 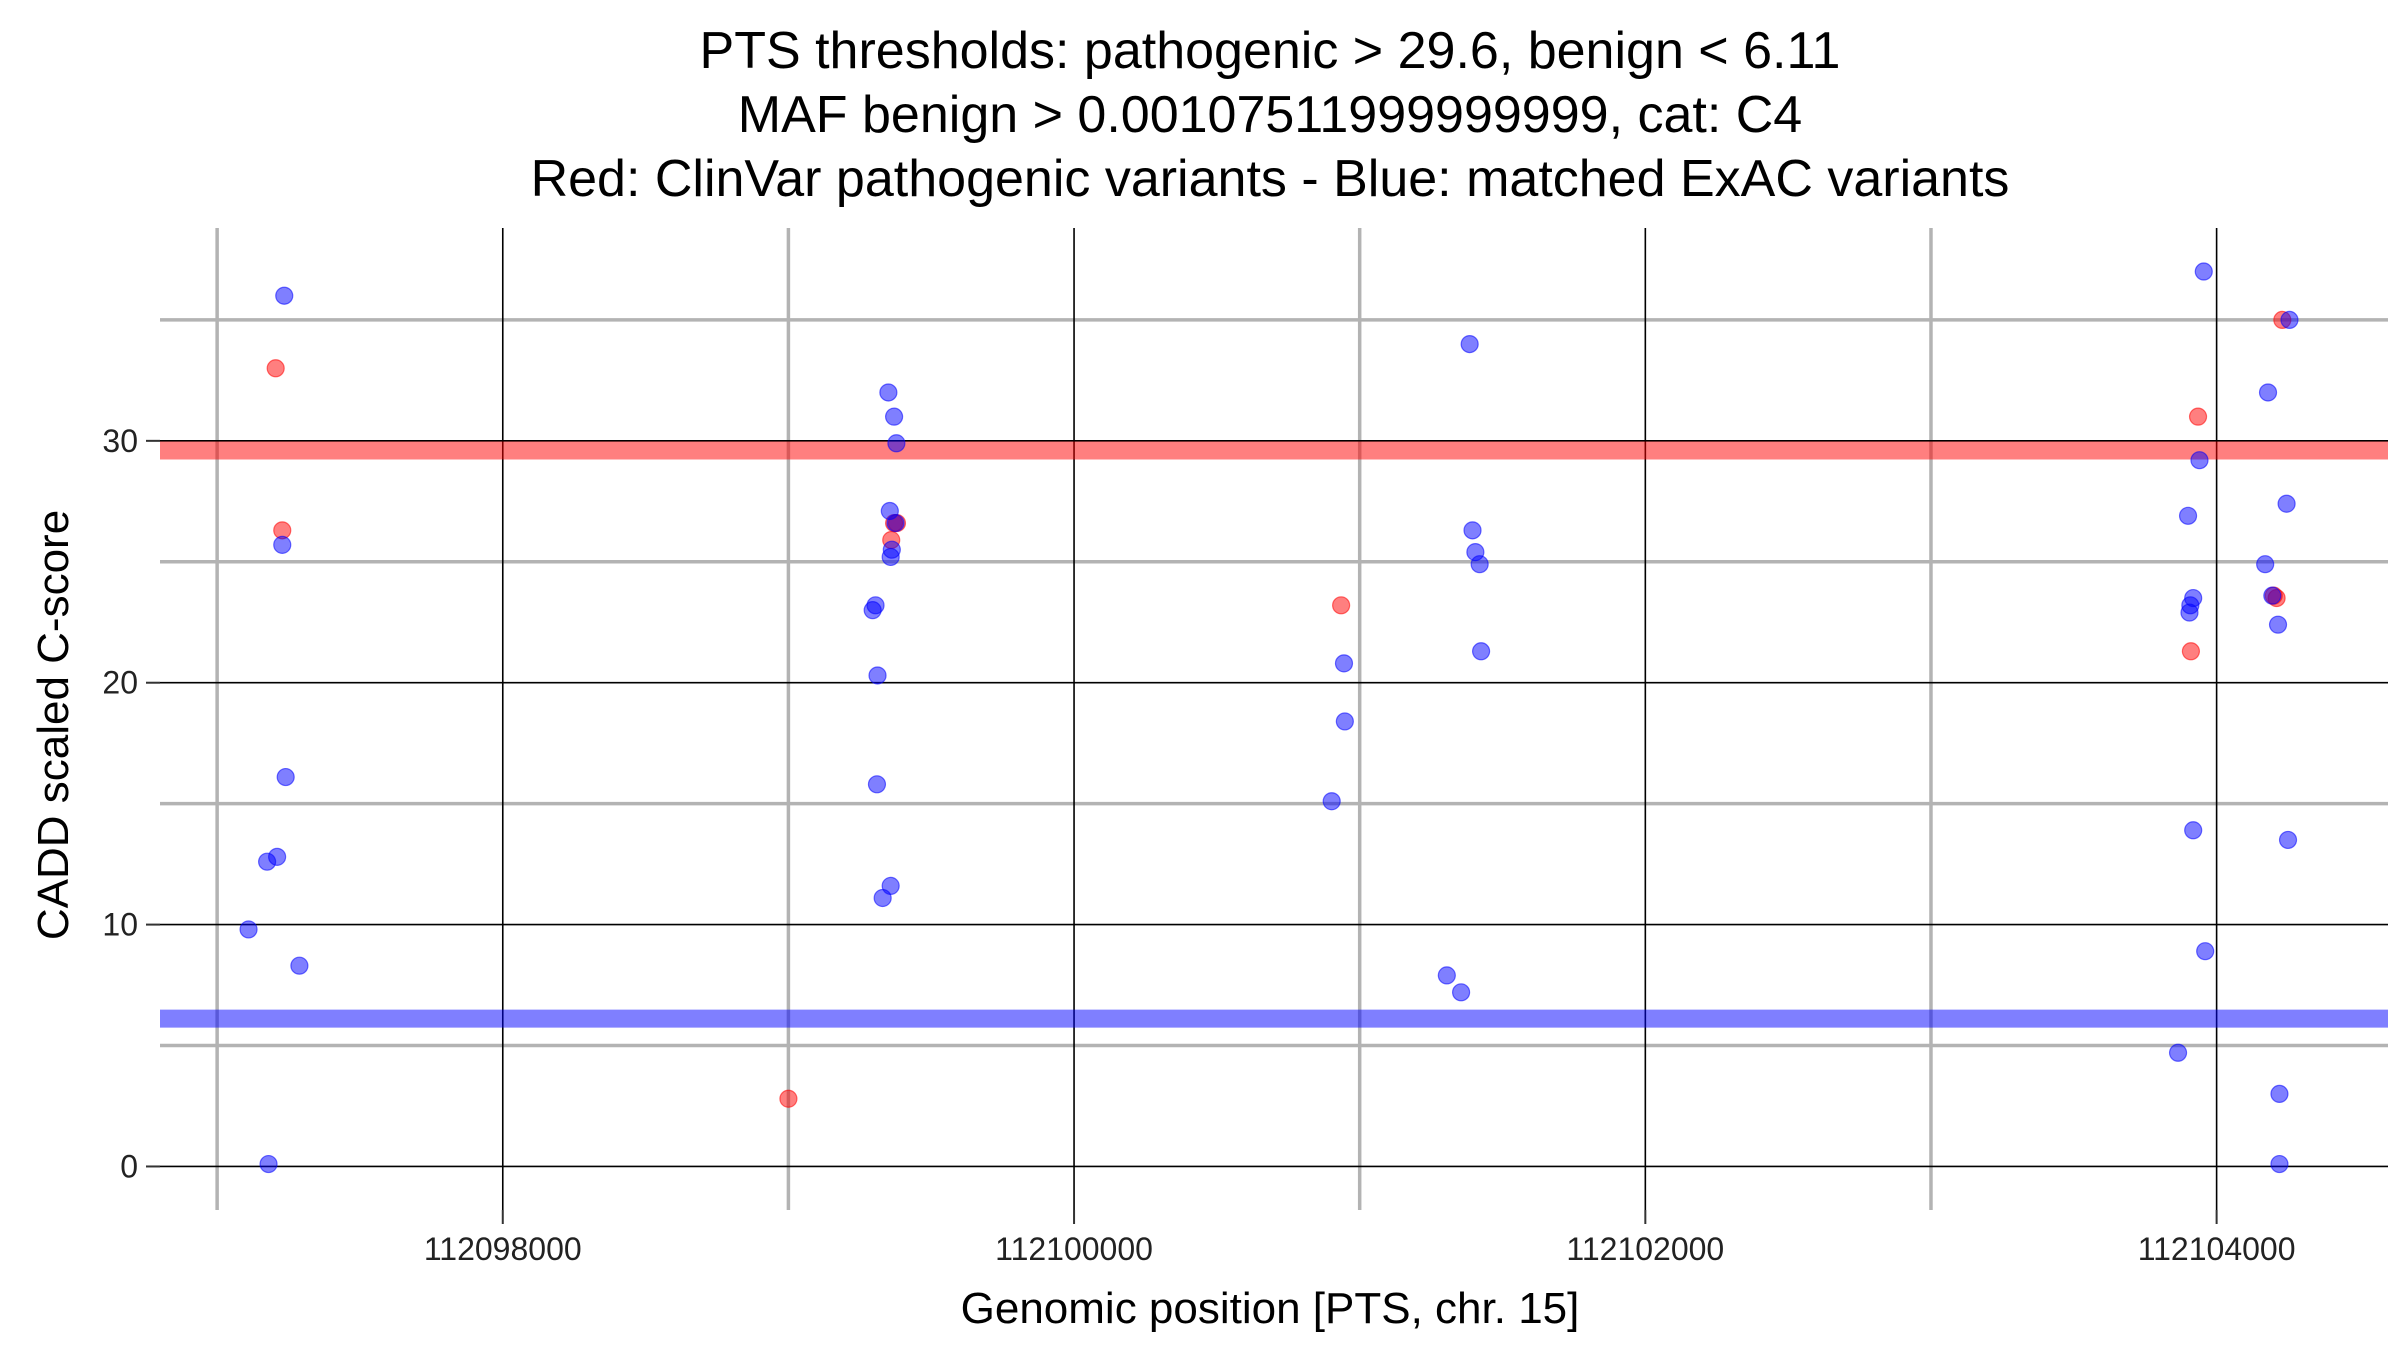 What do you see at coordinates (131, 803) in the screenshot?
I see `y-axis-ticks: 0 10 20 30` at bounding box center [131, 803].